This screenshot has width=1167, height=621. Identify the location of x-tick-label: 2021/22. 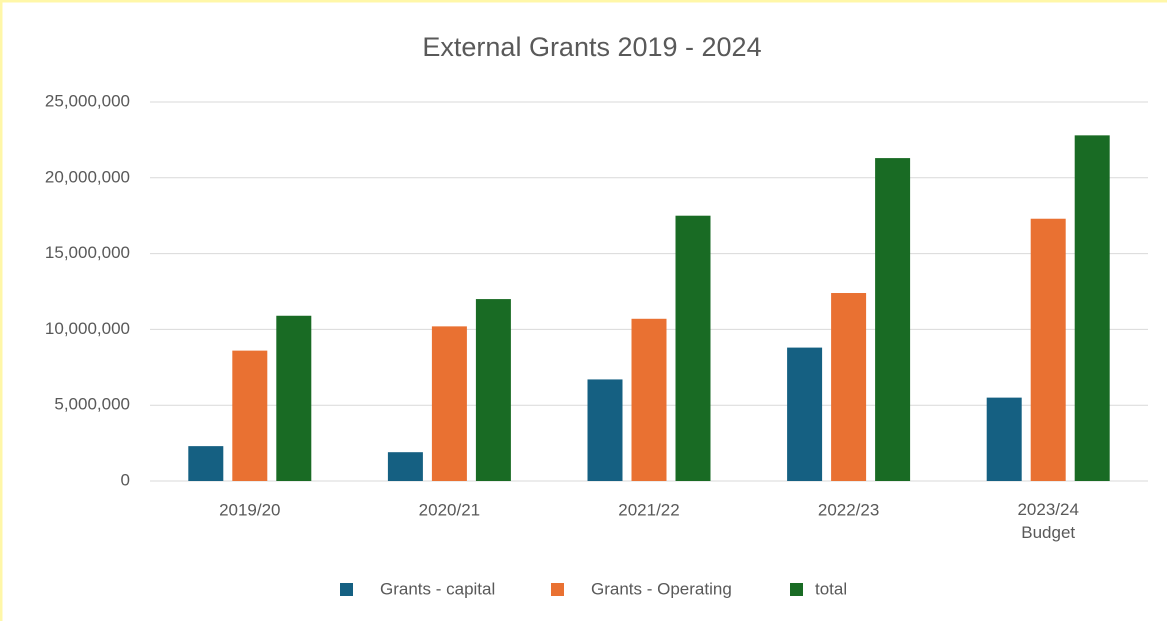
(648, 509).